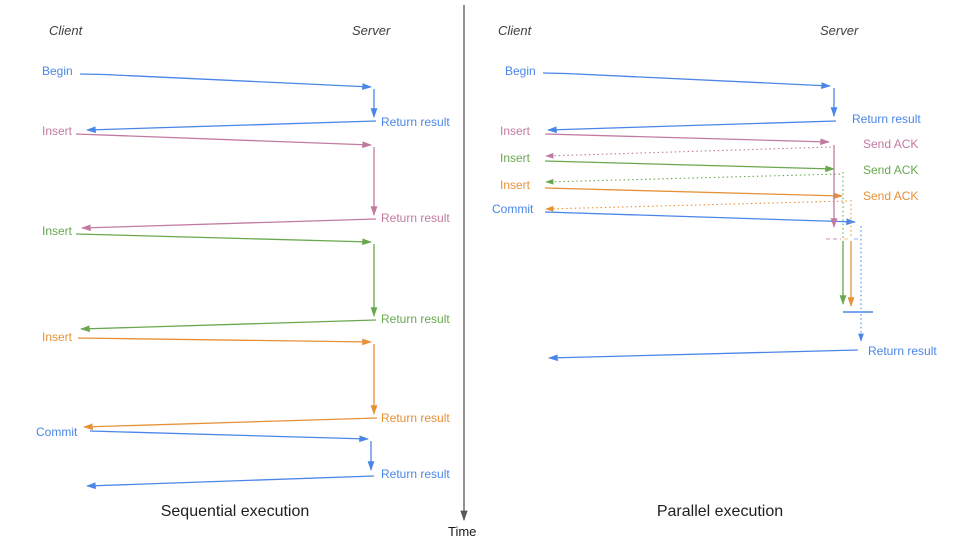  Describe the element at coordinates (703, 355) in the screenshot. I see `par-commit-return-arrow` at that location.